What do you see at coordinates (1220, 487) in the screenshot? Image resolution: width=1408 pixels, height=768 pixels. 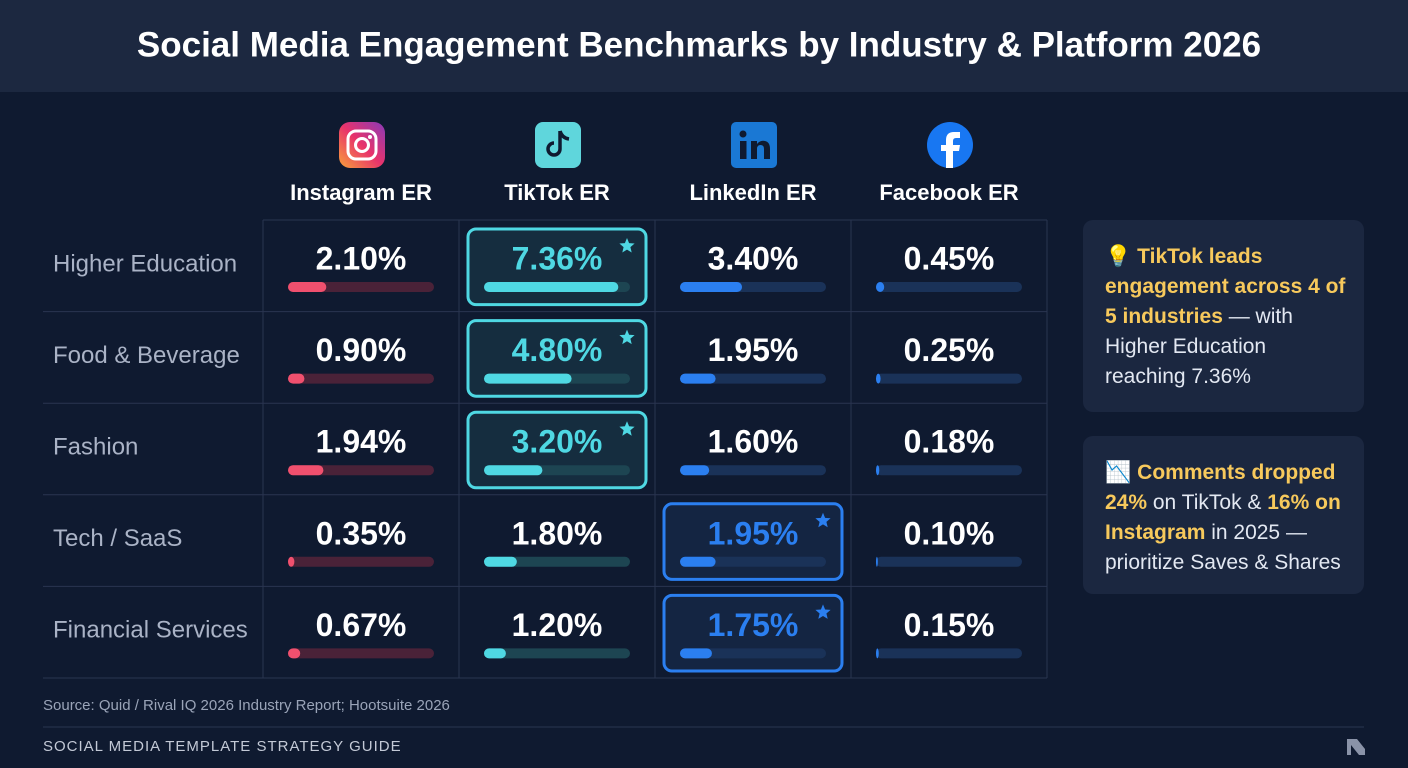 I see `note-highlight: Comments dropped 24%` at bounding box center [1220, 487].